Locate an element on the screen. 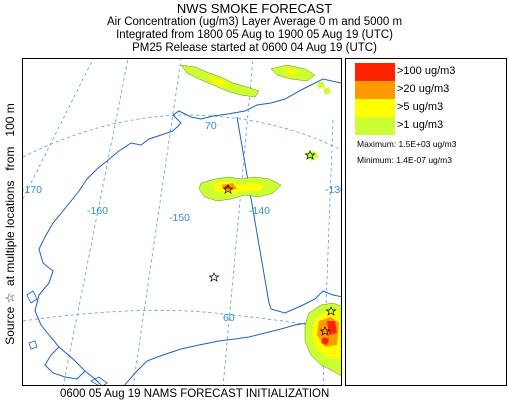 The height and width of the screenshot is (403, 509). lat-label-60: 60 is located at coordinates (229, 318).